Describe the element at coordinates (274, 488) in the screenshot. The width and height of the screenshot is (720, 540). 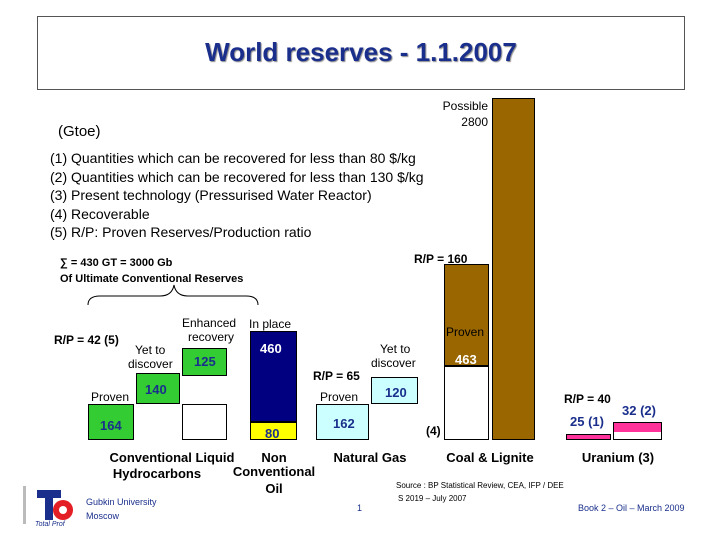
I see `category-nonconv-line3: Oil` at that location.